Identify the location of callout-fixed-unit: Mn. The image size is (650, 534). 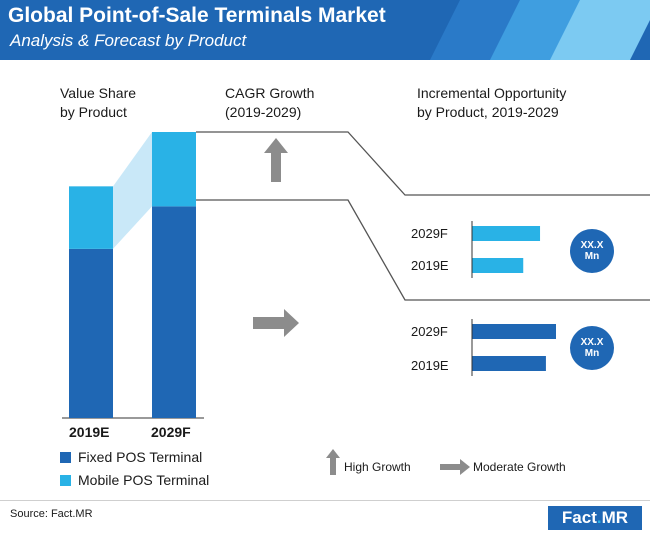
(592, 353).